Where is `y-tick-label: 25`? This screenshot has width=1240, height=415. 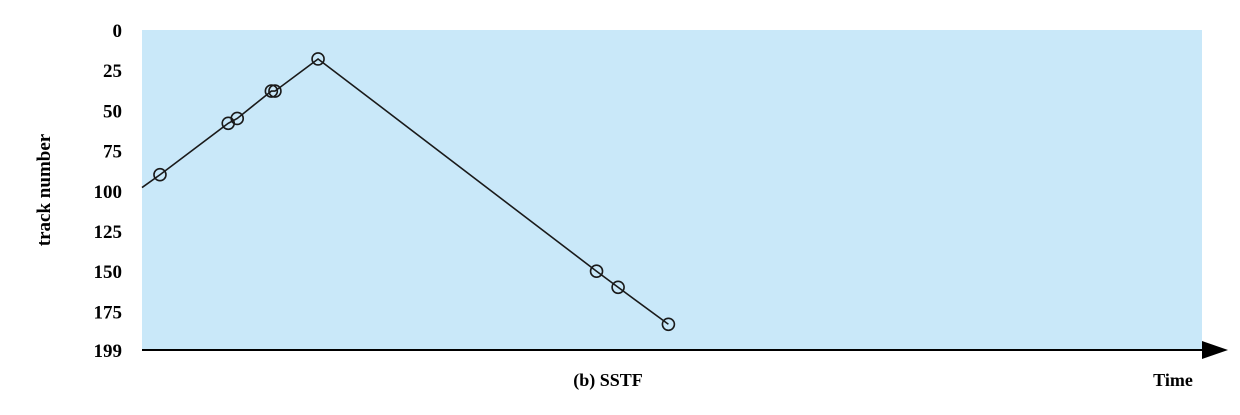 y-tick-label: 25 is located at coordinates (112, 71).